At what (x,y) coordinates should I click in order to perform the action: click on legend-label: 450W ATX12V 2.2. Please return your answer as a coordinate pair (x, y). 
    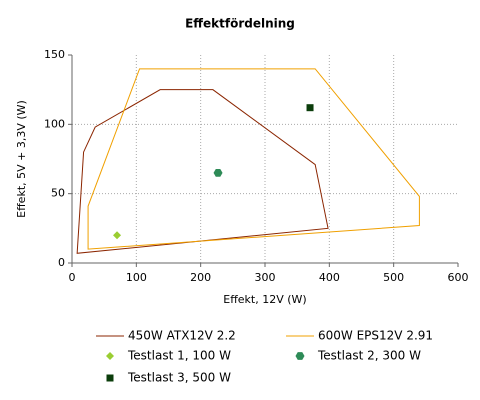
    Looking at the image, I should click on (182, 336).